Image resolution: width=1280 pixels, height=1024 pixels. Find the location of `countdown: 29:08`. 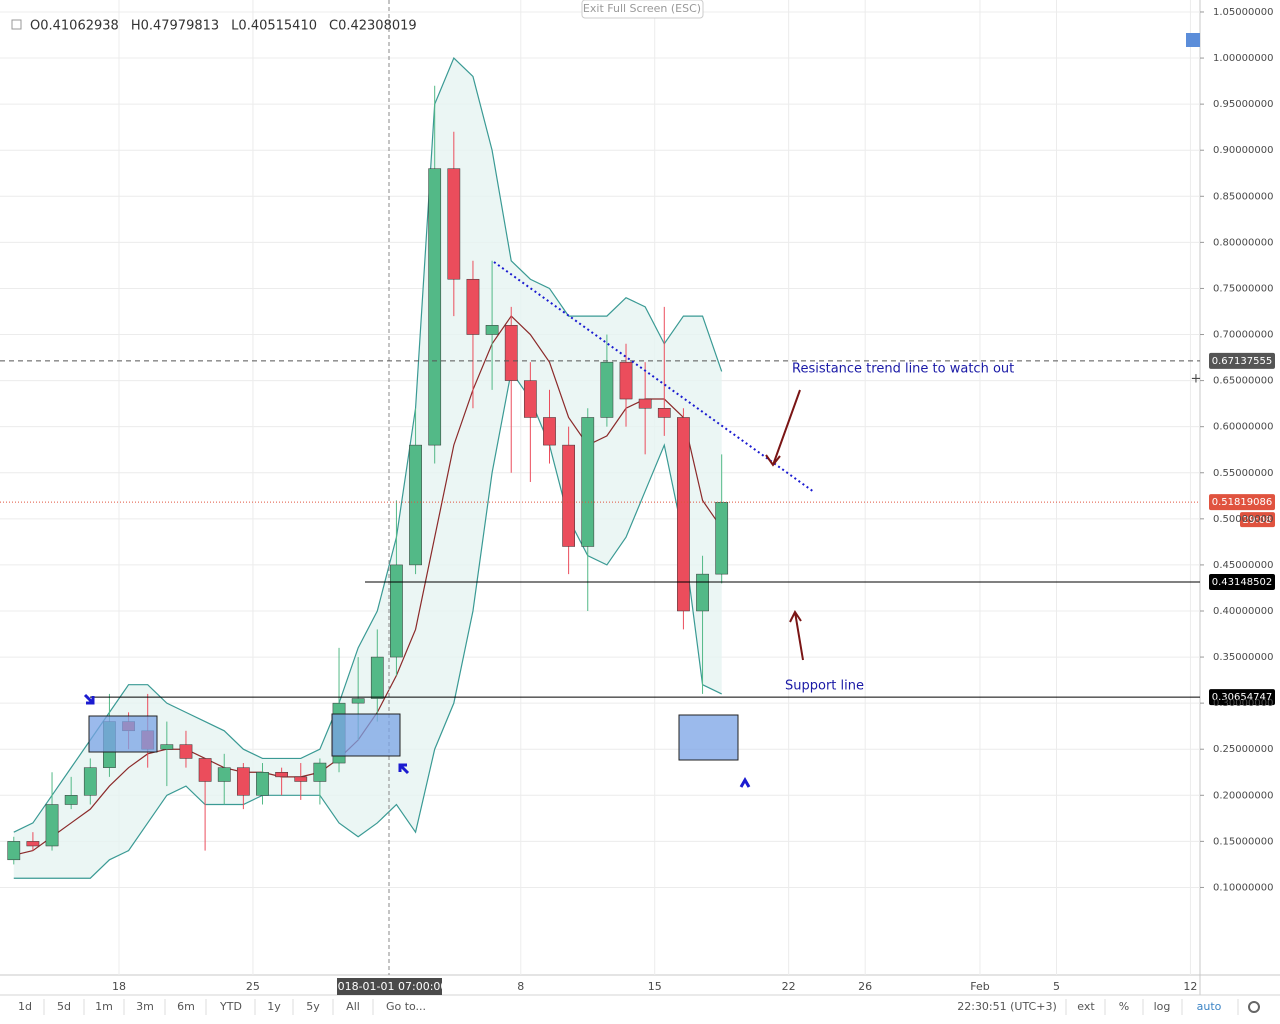

countdown: 29:08 is located at coordinates (1257, 520).